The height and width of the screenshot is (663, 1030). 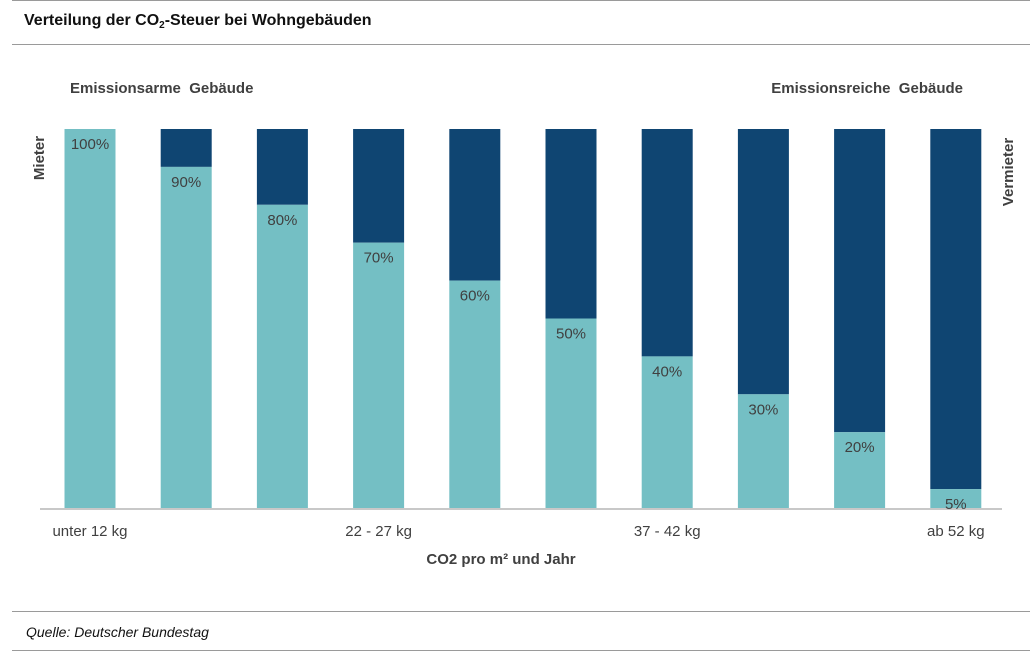 I want to click on data-label-2: 80%, so click(x=282, y=220).